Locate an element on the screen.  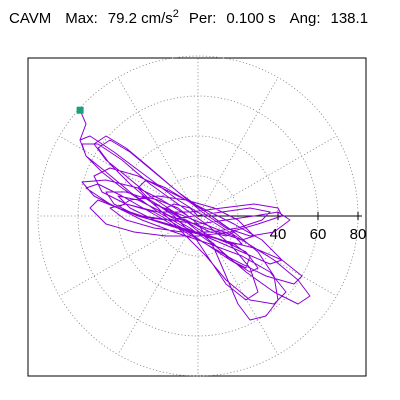
trace-peak-segment is located at coordinates (83, 125).